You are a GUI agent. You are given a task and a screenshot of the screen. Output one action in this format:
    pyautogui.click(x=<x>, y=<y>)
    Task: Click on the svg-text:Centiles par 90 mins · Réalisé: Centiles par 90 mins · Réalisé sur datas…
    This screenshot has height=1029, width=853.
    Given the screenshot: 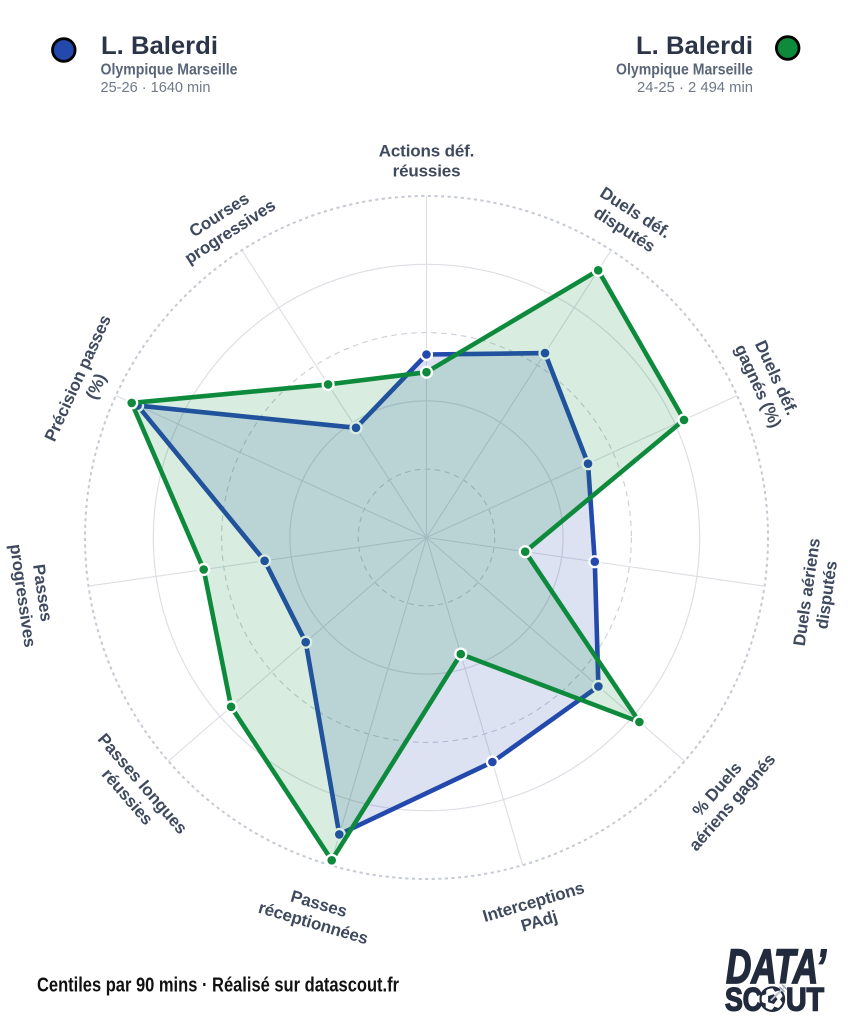 What is the action you would take?
    pyautogui.click(x=218, y=986)
    